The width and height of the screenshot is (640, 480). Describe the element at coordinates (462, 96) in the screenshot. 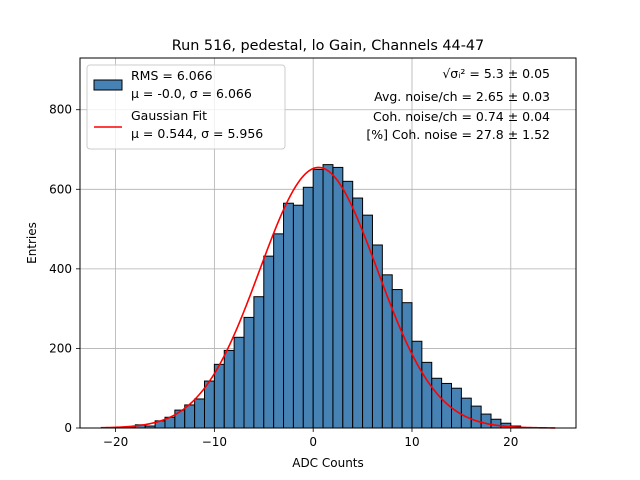

I see `annotation-avg-noise: Avg. noise/ch = 2.65 ± 0.03` at that location.